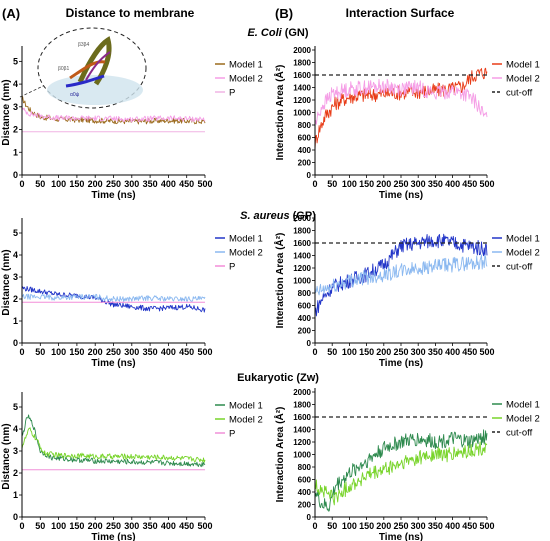 The image size is (550, 541). What do you see at coordinates (265, 216) in the screenshot?
I see `row-saureus-organism: S. aureus` at bounding box center [265, 216].